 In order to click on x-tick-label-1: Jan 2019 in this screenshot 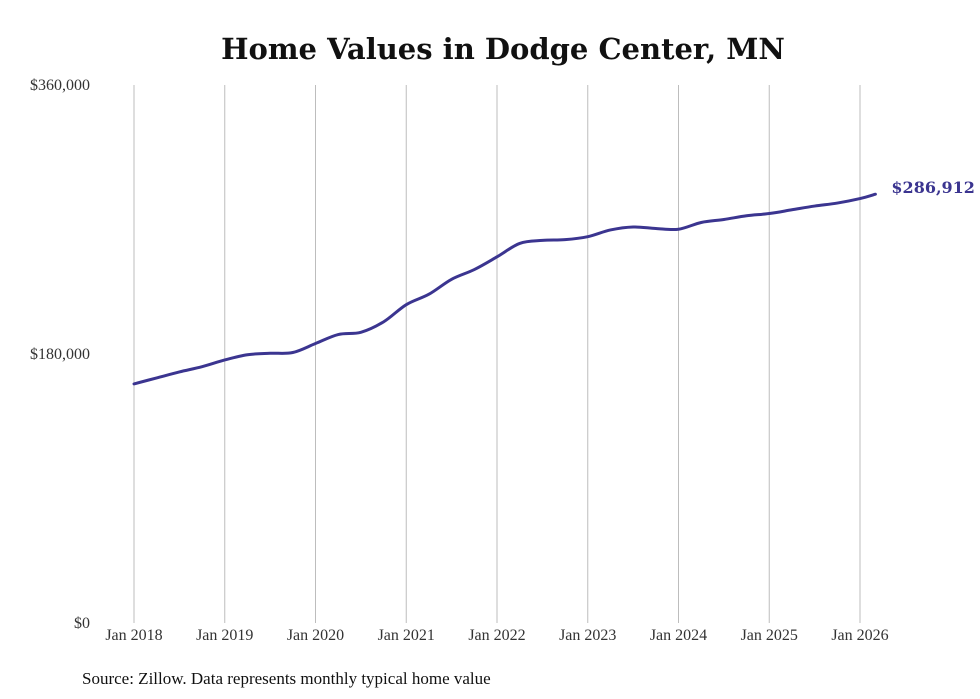, I will do `click(224, 635)`.